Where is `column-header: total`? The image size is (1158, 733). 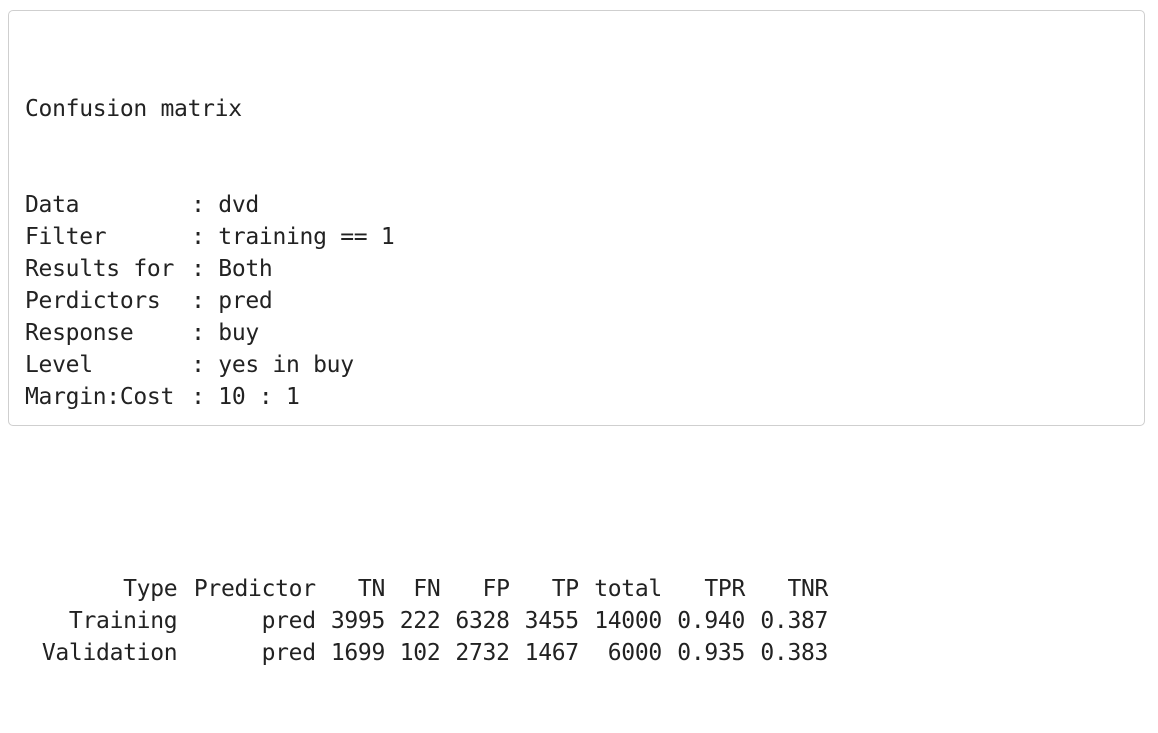
column-header: total is located at coordinates (628, 589).